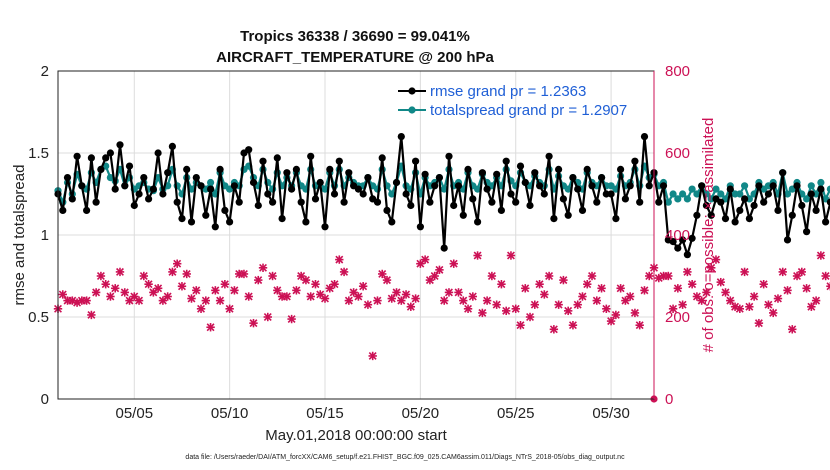  Describe the element at coordinates (528, 110) in the screenshot. I see `legend-text-totalspread: totalspread grand pr = 1.2907` at that location.